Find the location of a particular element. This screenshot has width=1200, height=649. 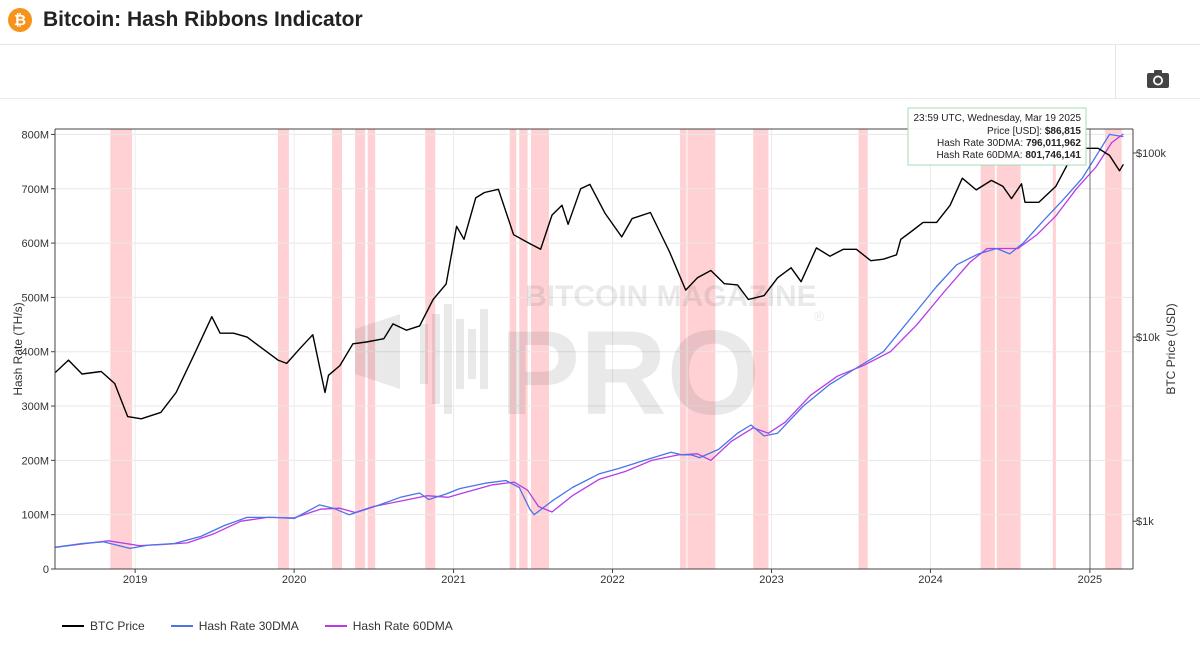

tooltip-box is located at coordinates (997, 136).